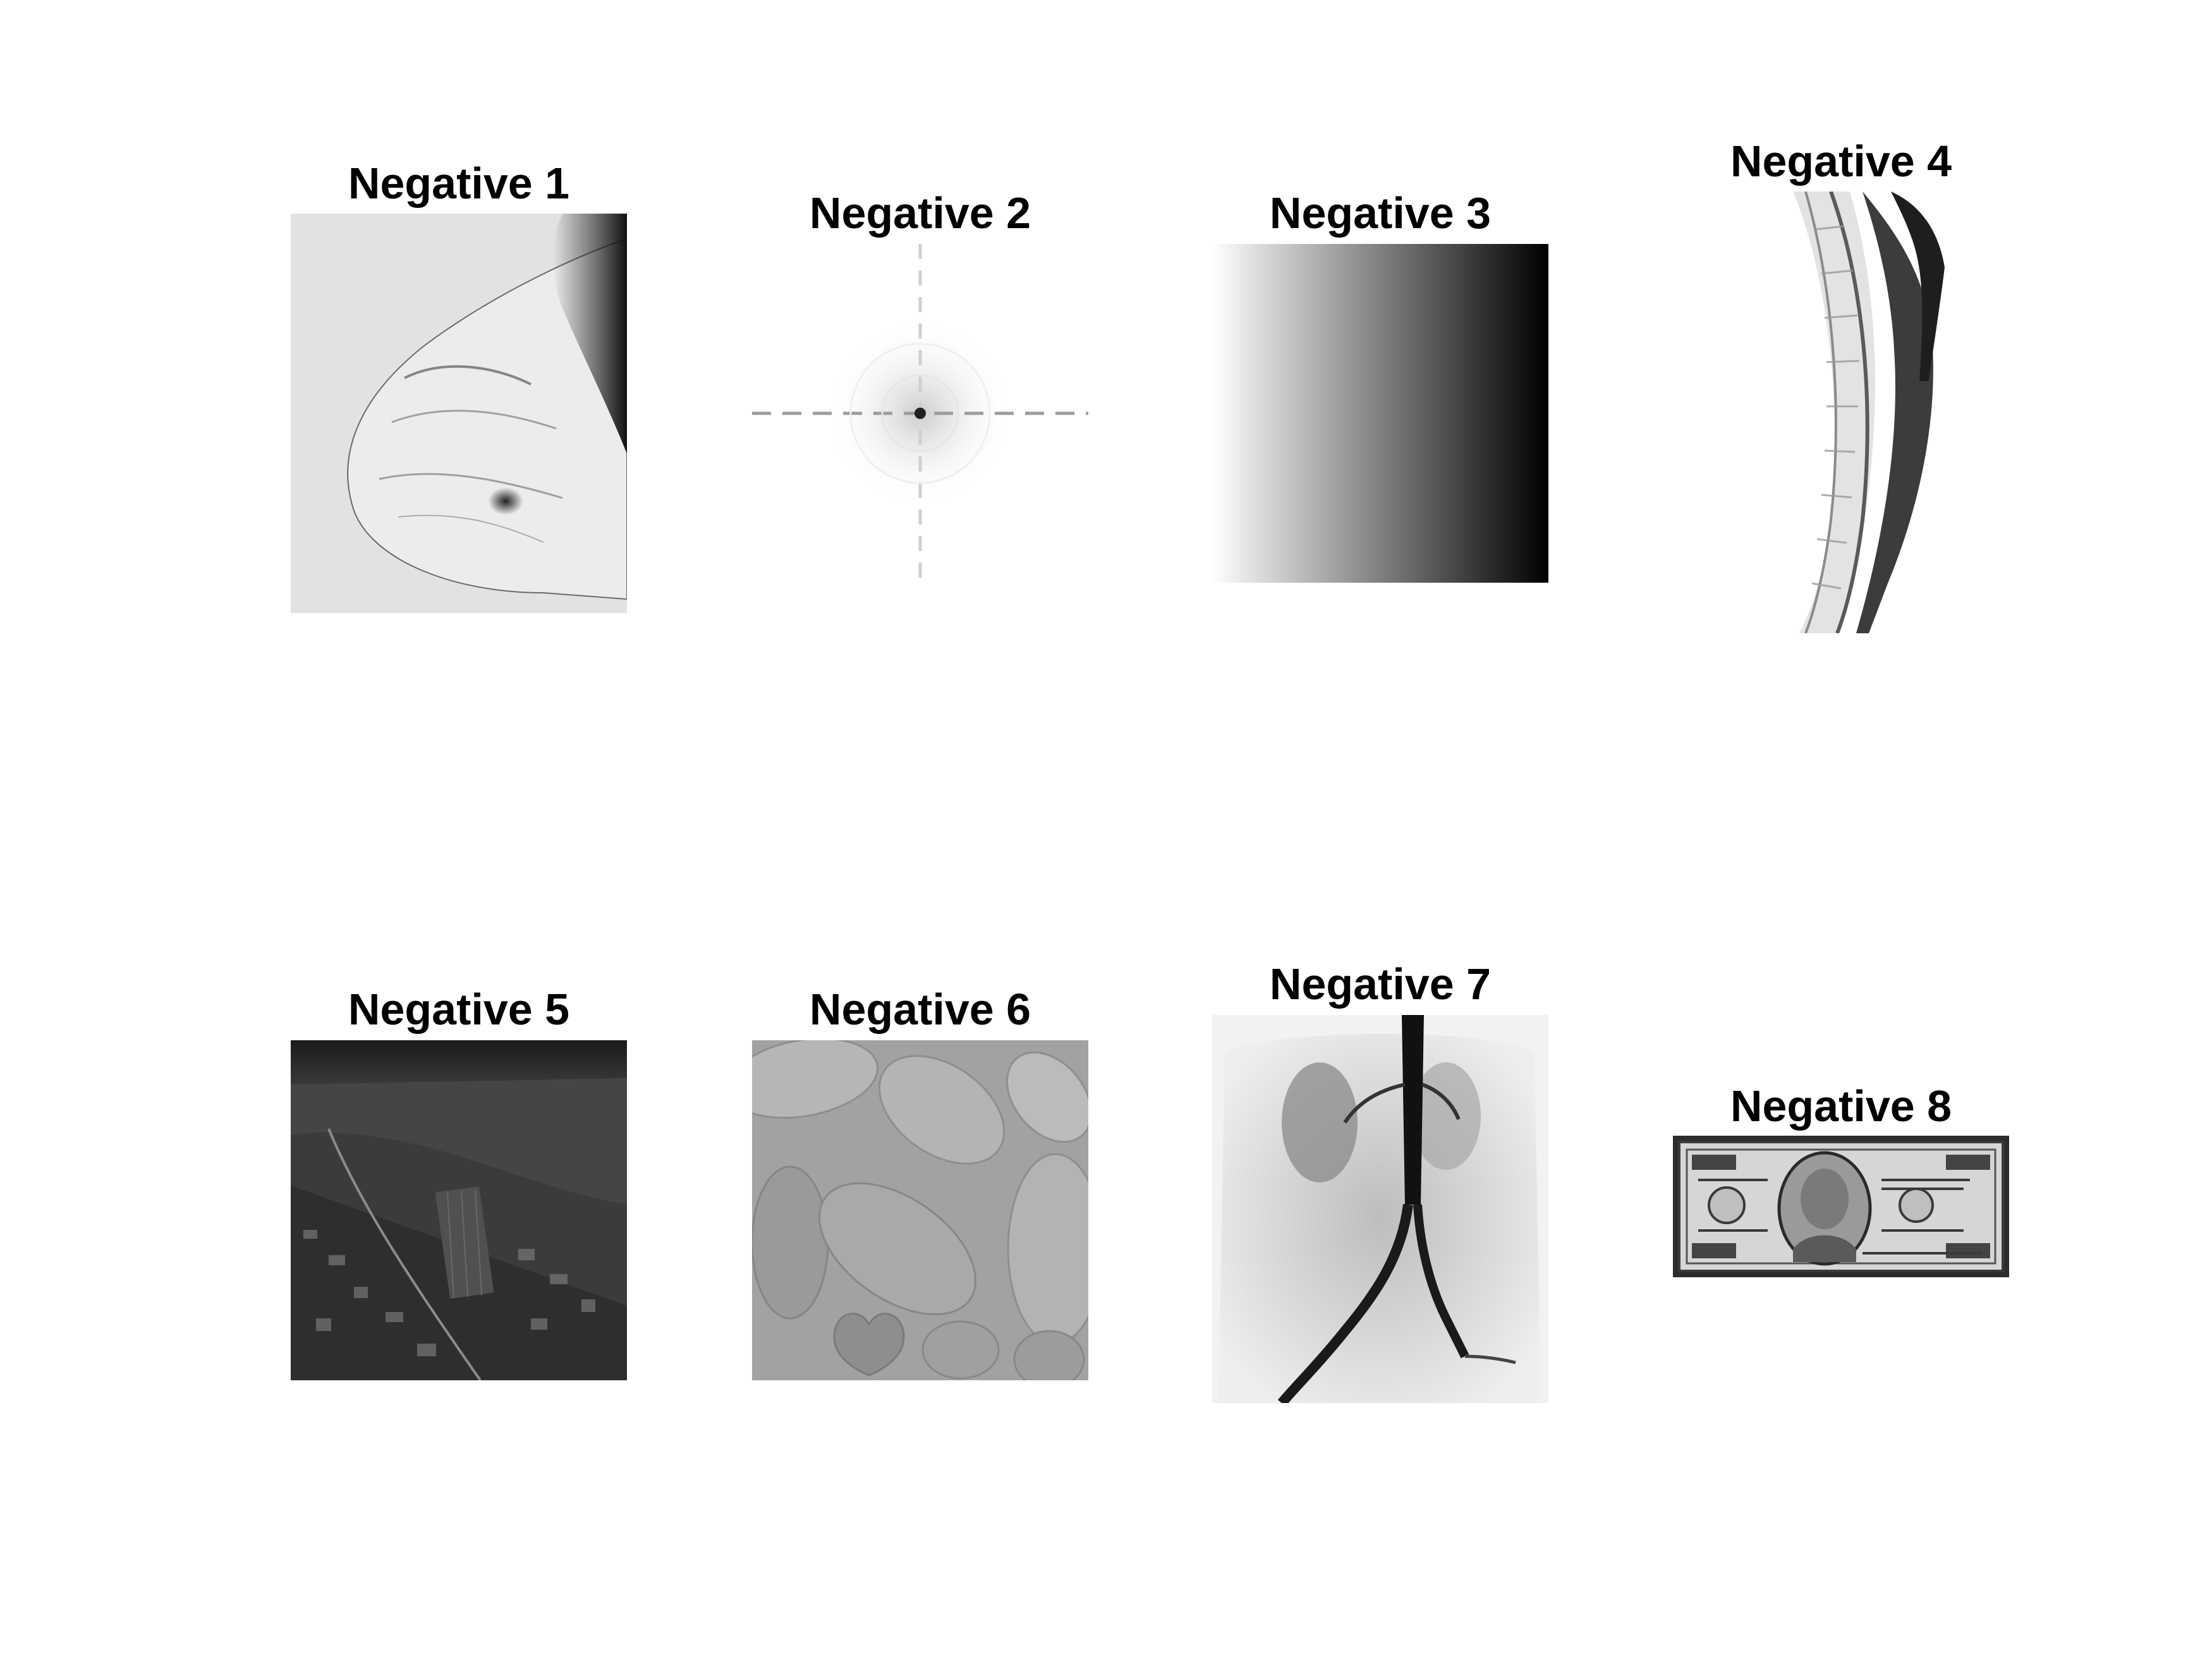 The image size is (2212, 1659). Describe the element at coordinates (1841, 1206) in the screenshot. I see `dollar-bill-image` at that location.